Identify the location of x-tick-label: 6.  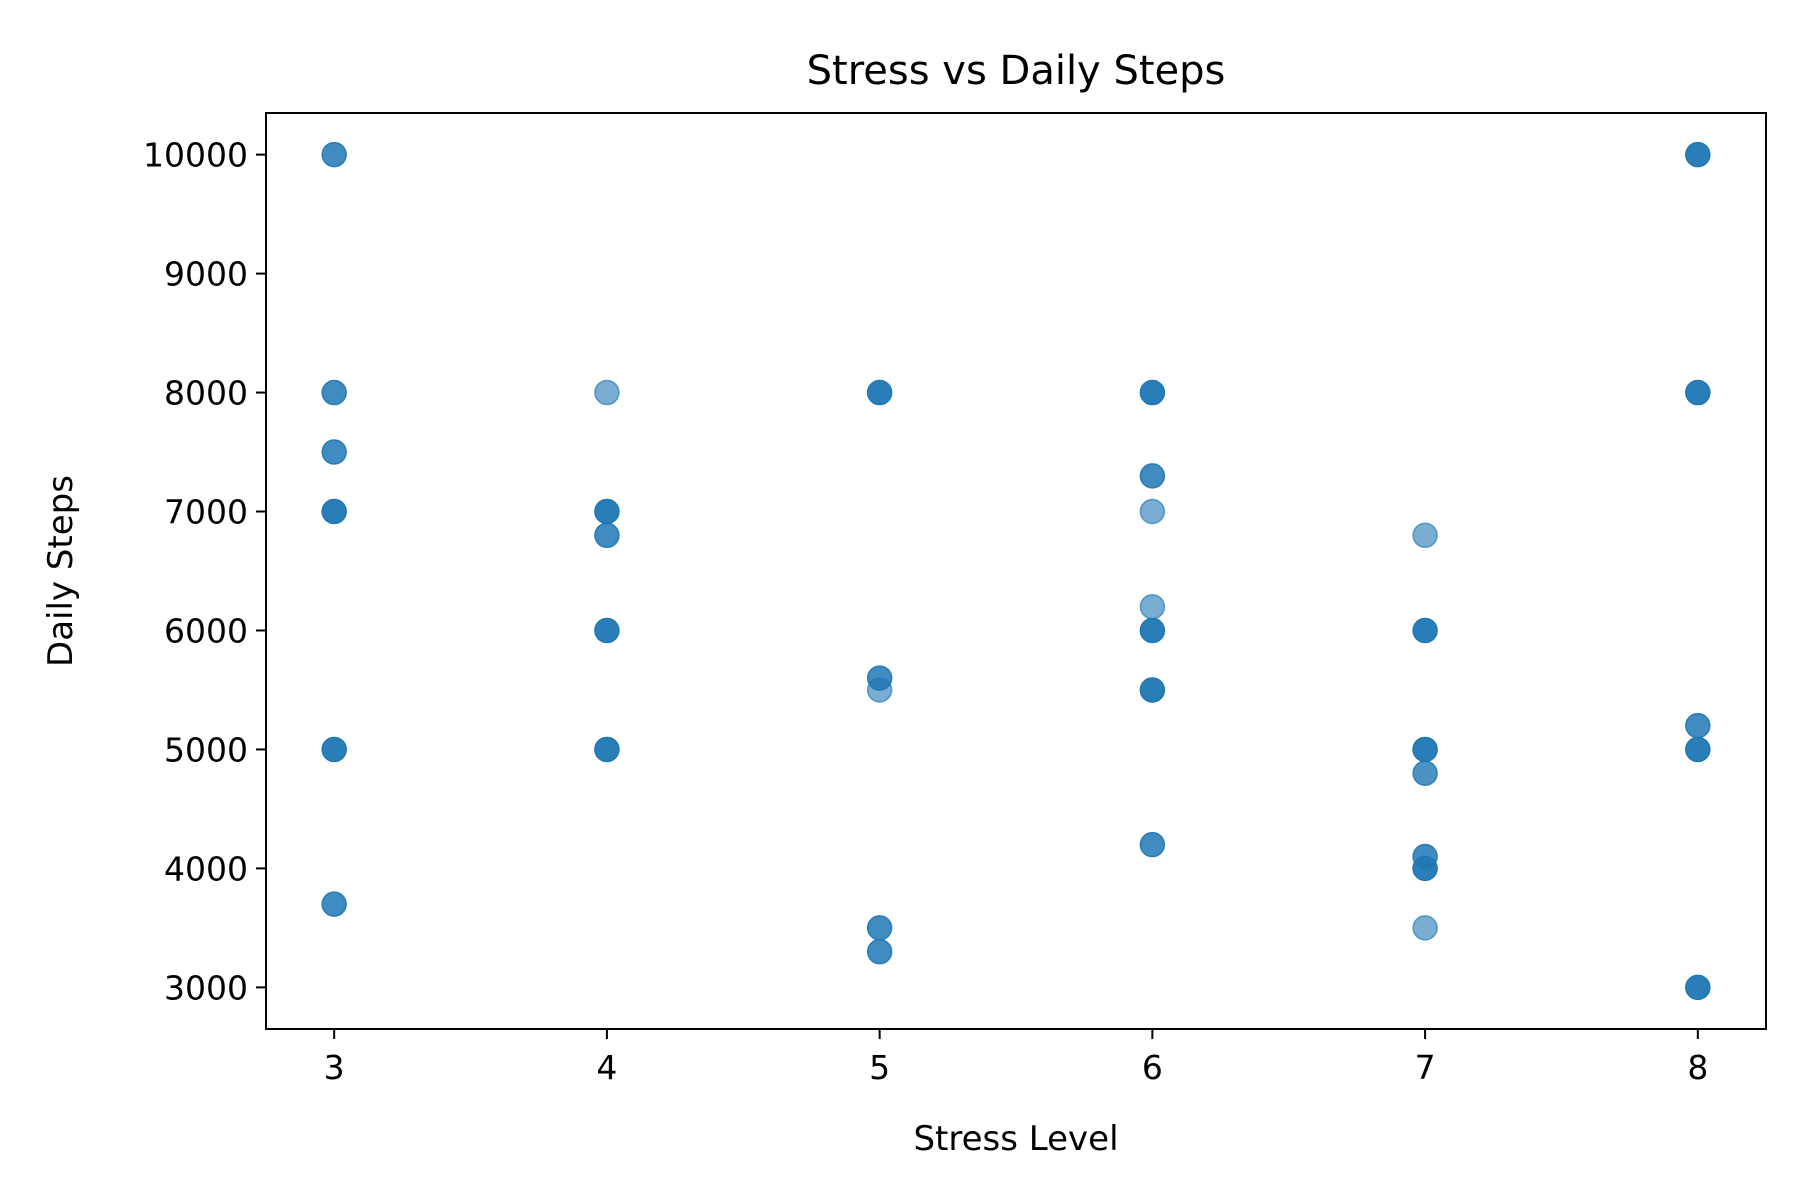
(1152, 1067).